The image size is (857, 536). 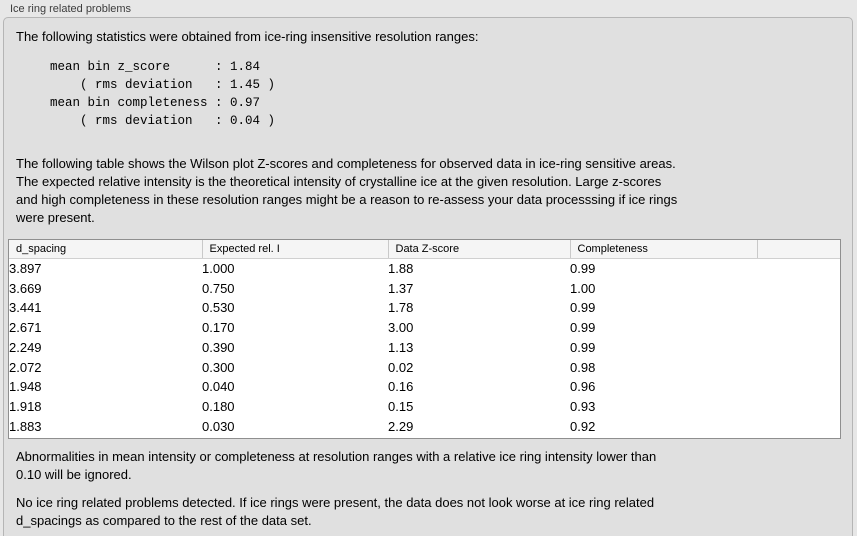 What do you see at coordinates (25, 406) in the screenshot?
I see `cell-d-spacing: 1.918` at bounding box center [25, 406].